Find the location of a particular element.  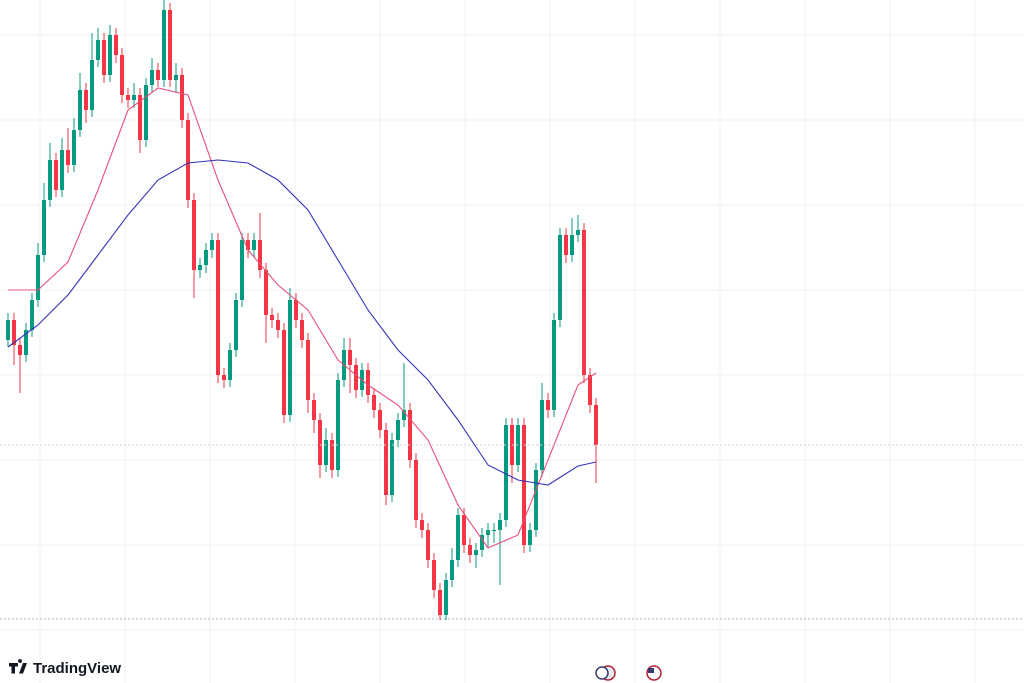

logo: TradingView is located at coordinates (65, 668).